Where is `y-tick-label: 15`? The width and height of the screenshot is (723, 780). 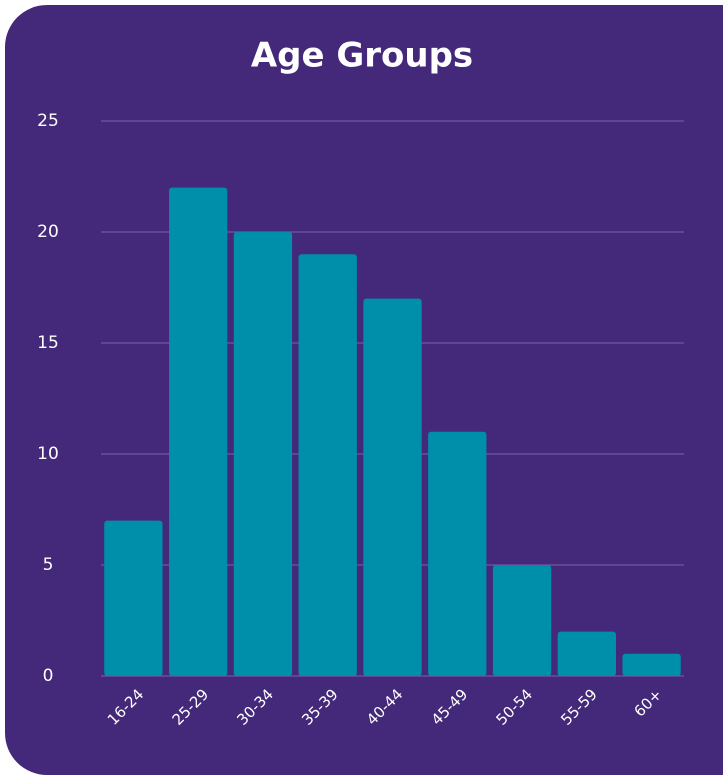
y-tick-label: 15 is located at coordinates (48, 343).